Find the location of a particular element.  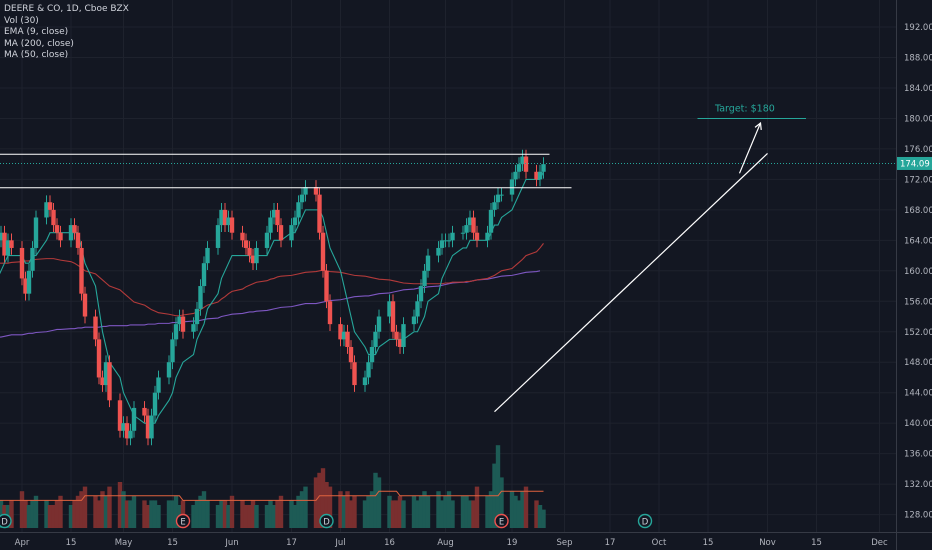

last-price-badge is located at coordinates (914, 163).